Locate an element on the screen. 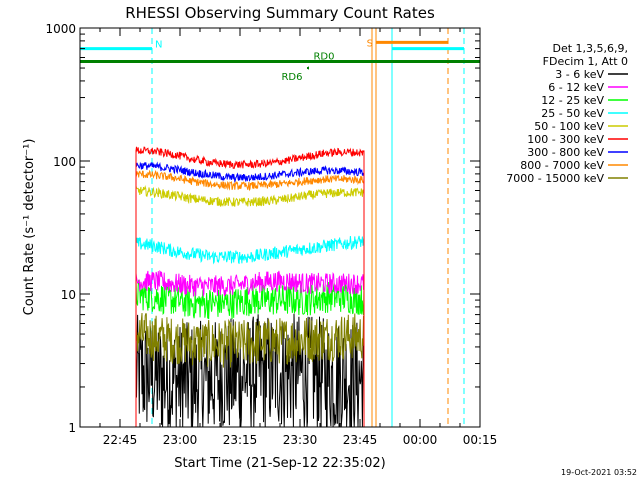 The width and height of the screenshot is (640, 480). flag-rd6-marker is located at coordinates (308, 68).